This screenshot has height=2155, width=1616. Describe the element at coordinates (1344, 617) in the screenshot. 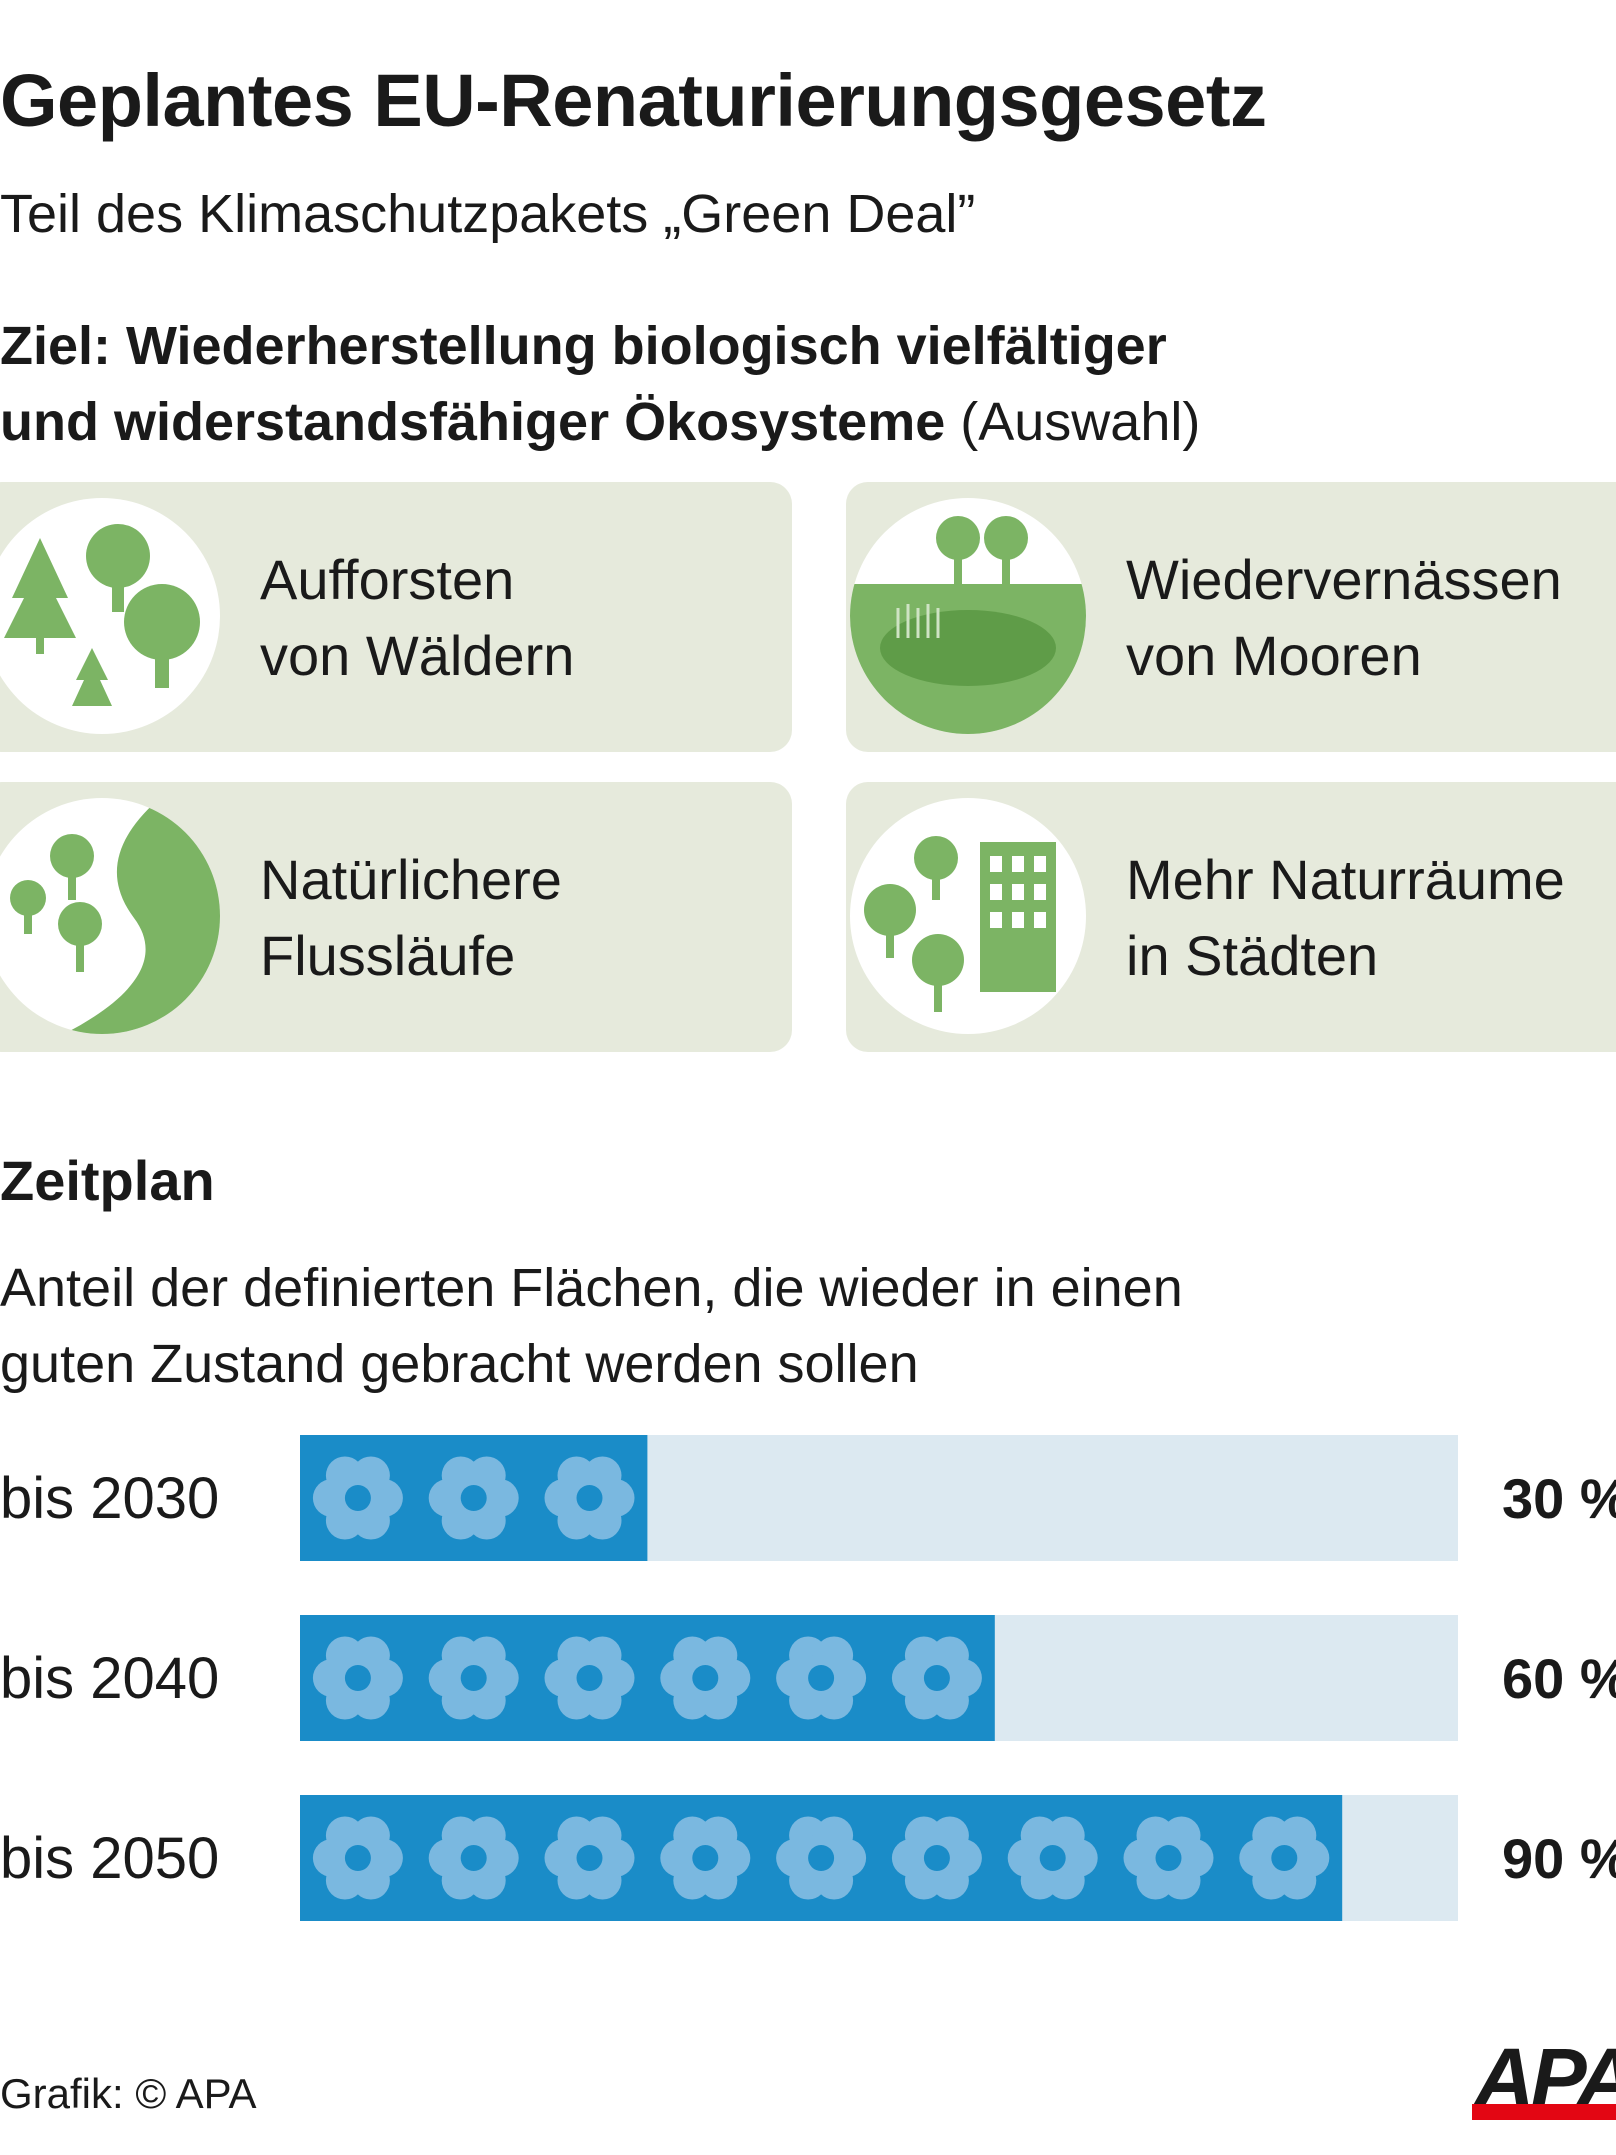

I see `measure-label: Wiedervernässen von Mooren` at that location.